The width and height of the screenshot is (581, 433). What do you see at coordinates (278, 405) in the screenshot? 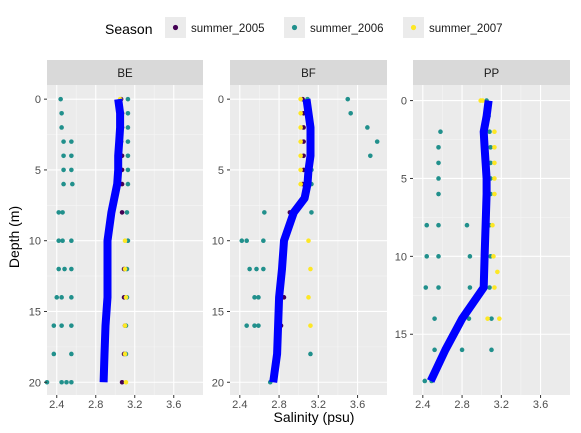
I see `x-tick-label: 2.8` at bounding box center [278, 405].